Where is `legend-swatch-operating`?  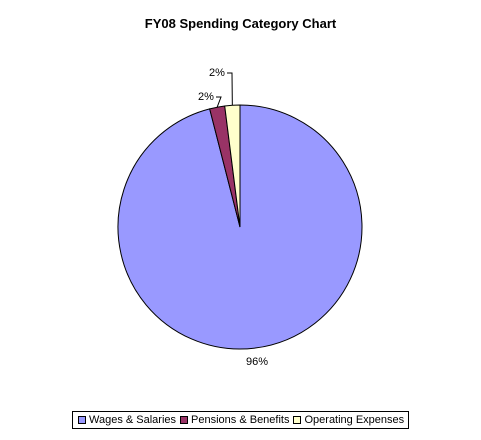
legend-swatch-operating is located at coordinates (297, 420).